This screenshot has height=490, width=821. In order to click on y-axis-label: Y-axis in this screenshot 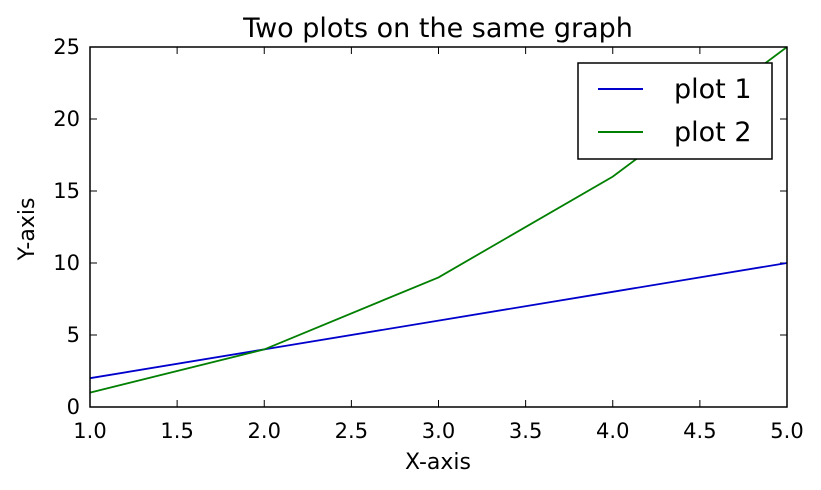, I will do `click(27, 230)`.